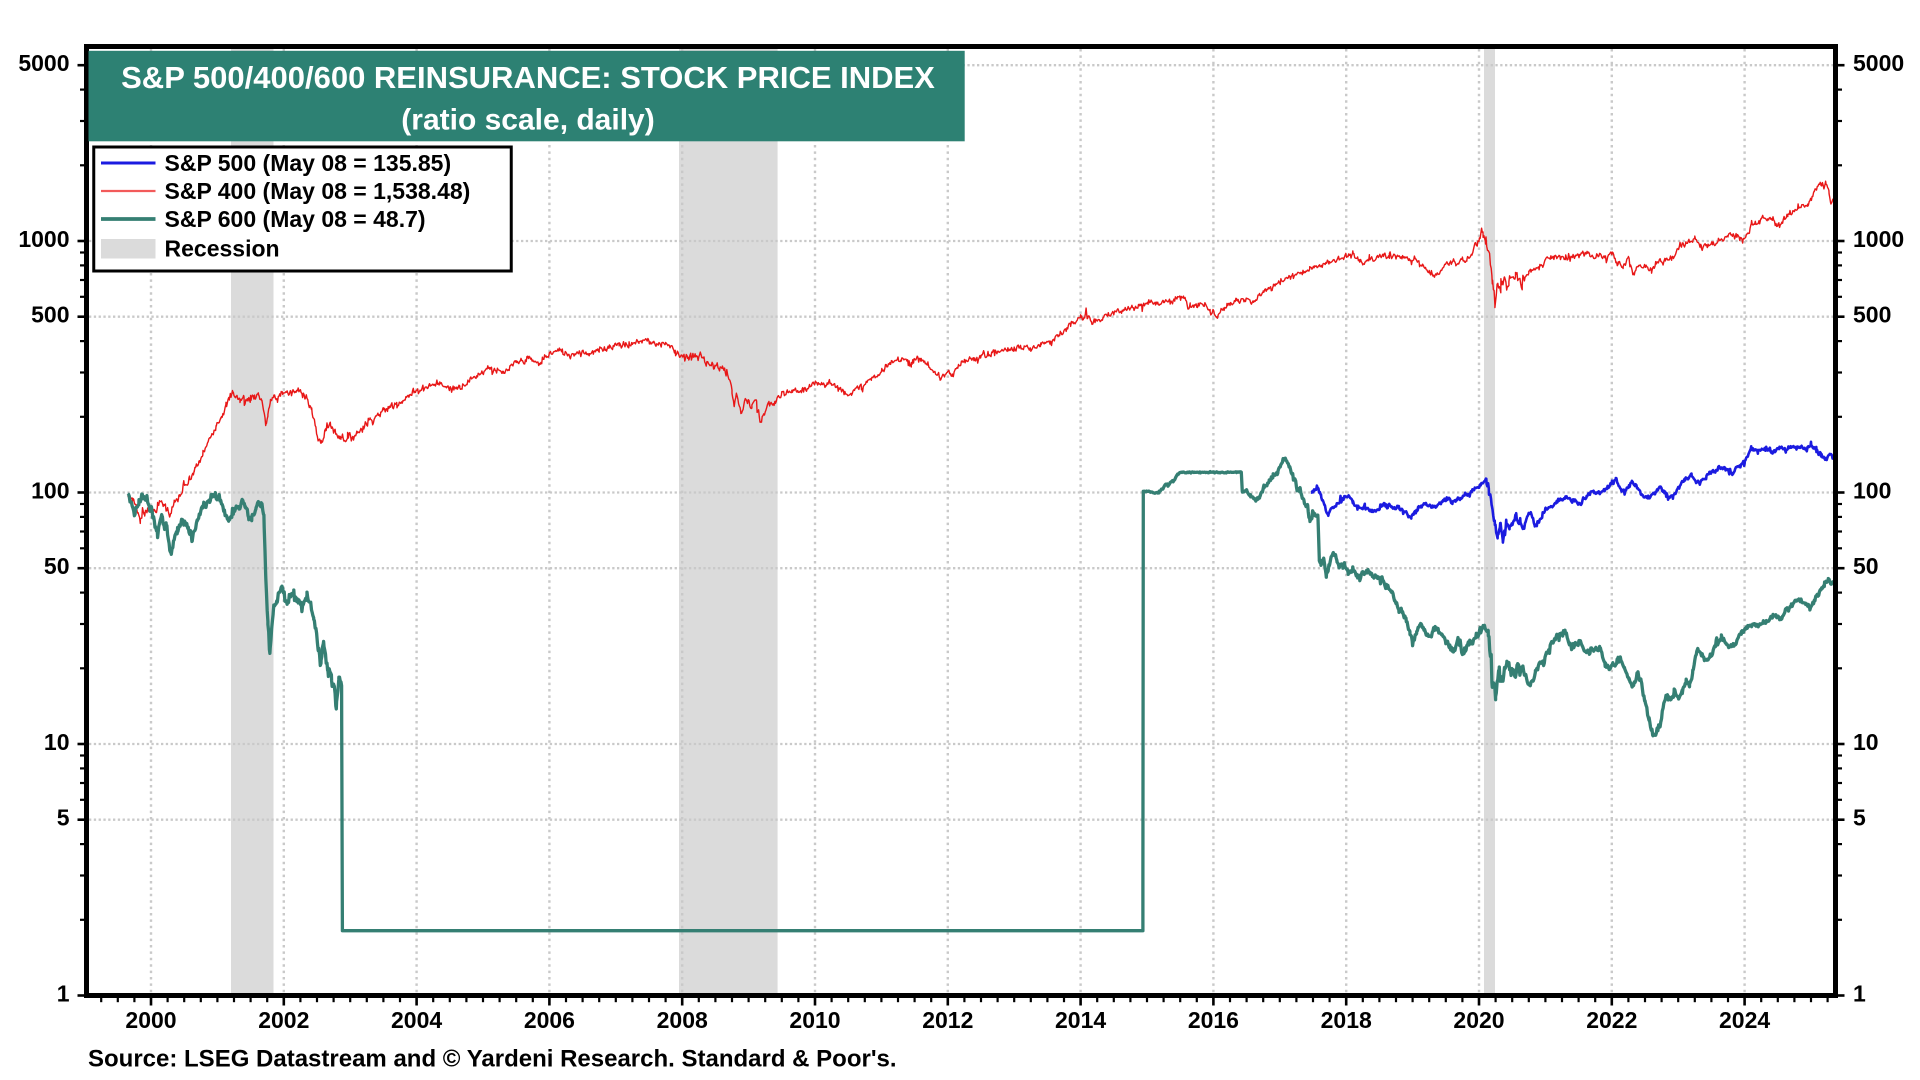  What do you see at coordinates (1080, 1020) in the screenshot?
I see `svg-text: 2014` at bounding box center [1080, 1020].